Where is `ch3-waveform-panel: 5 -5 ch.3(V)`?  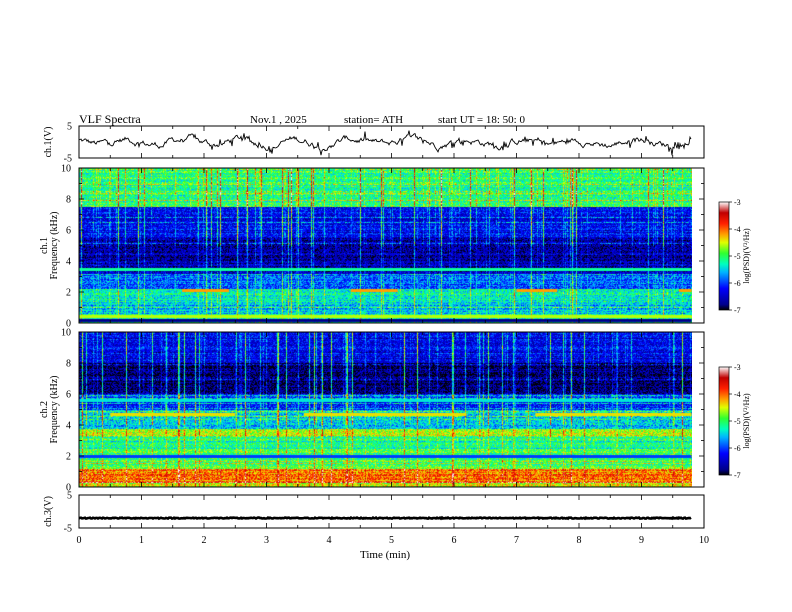
ch3-waveform-panel: 5 -5 ch.3(V) is located at coordinates (374, 513).